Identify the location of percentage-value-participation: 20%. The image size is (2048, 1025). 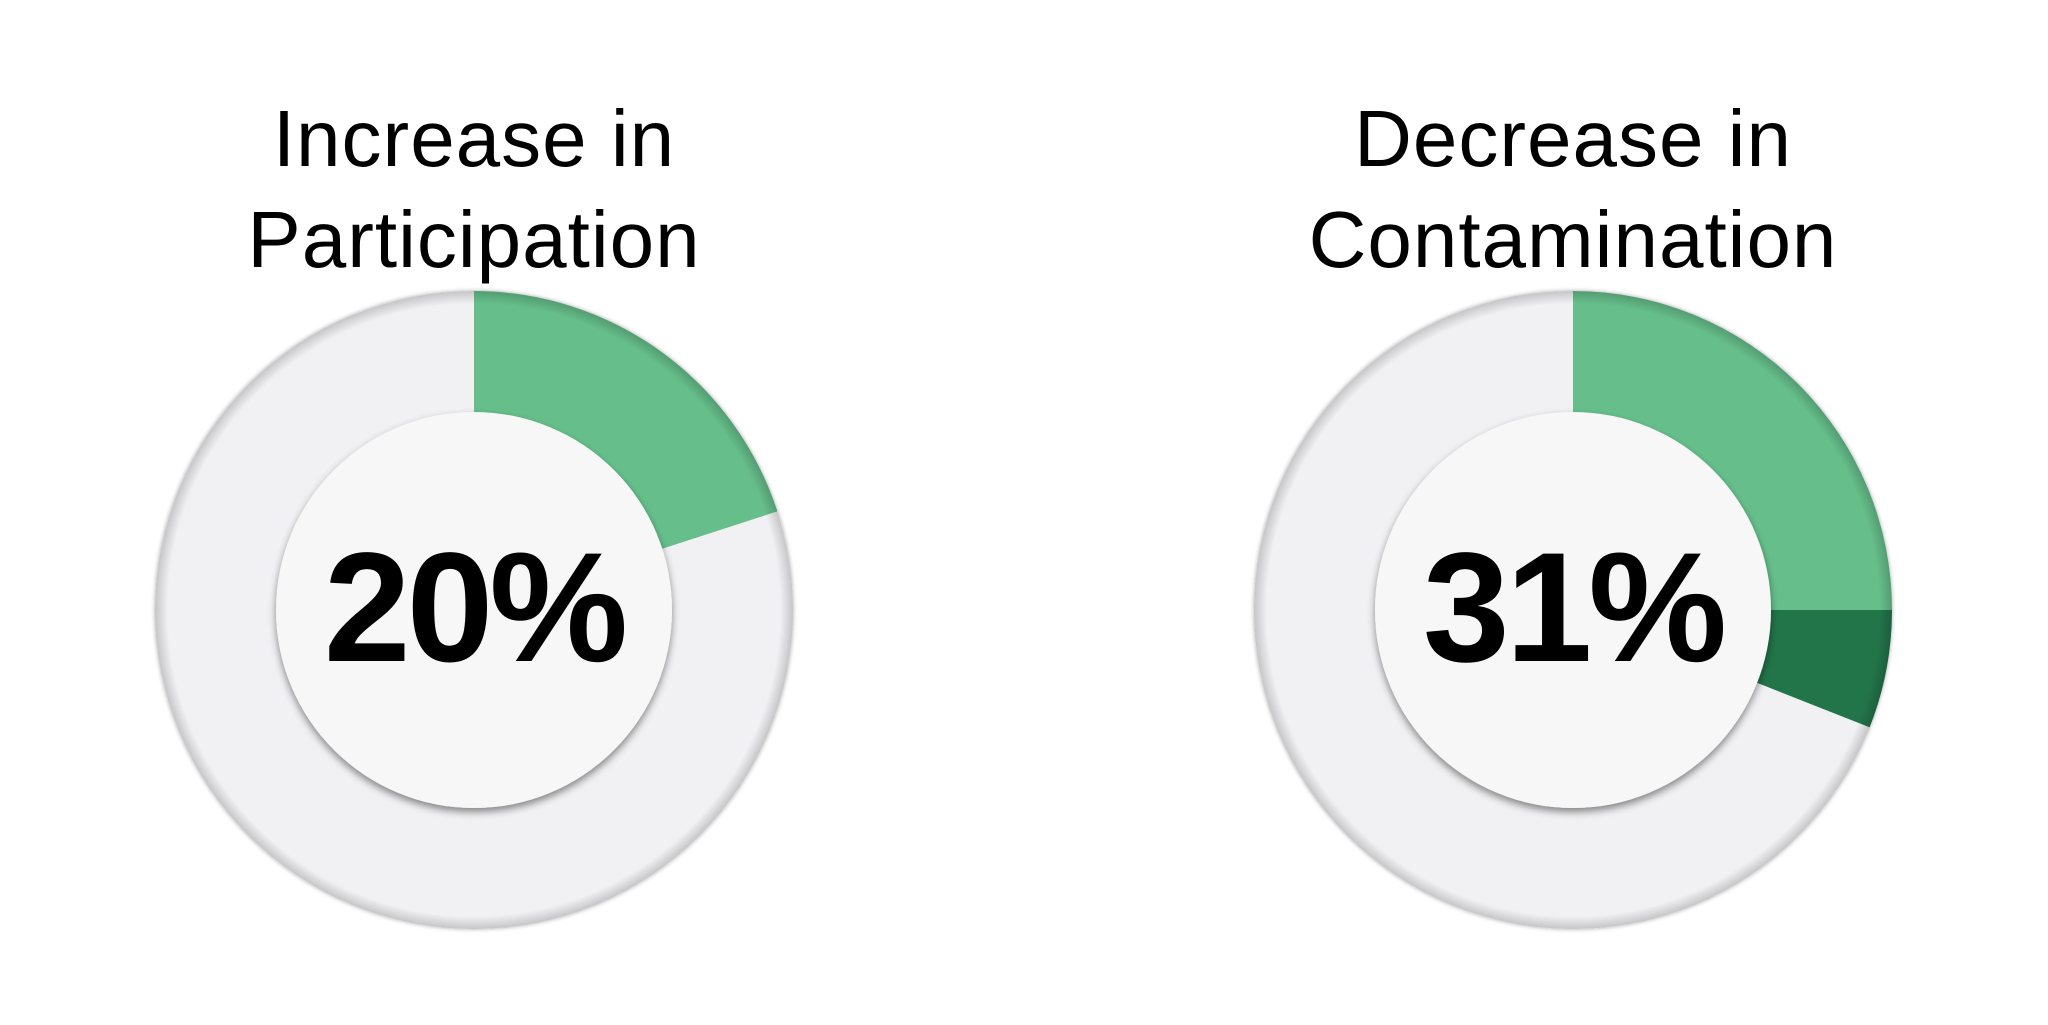
(475, 608).